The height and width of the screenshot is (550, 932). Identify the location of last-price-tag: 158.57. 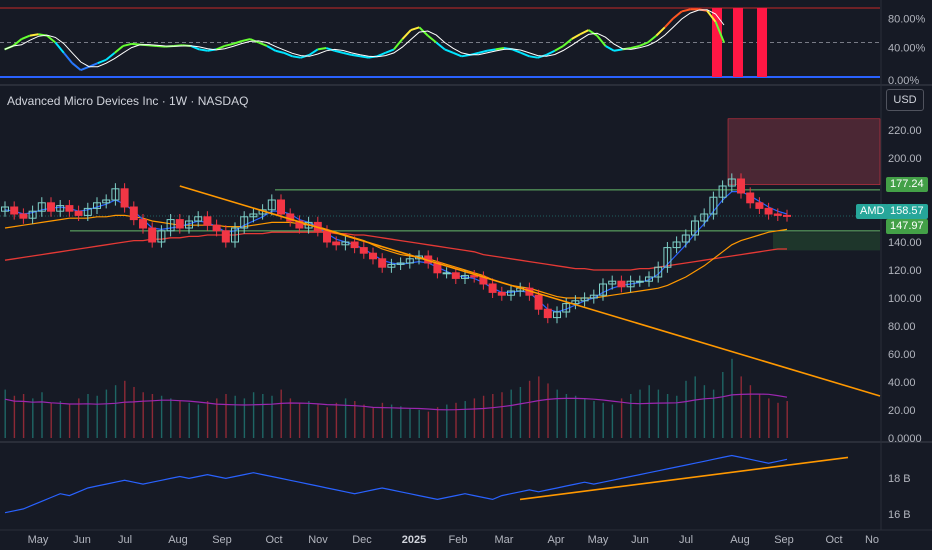
(907, 211).